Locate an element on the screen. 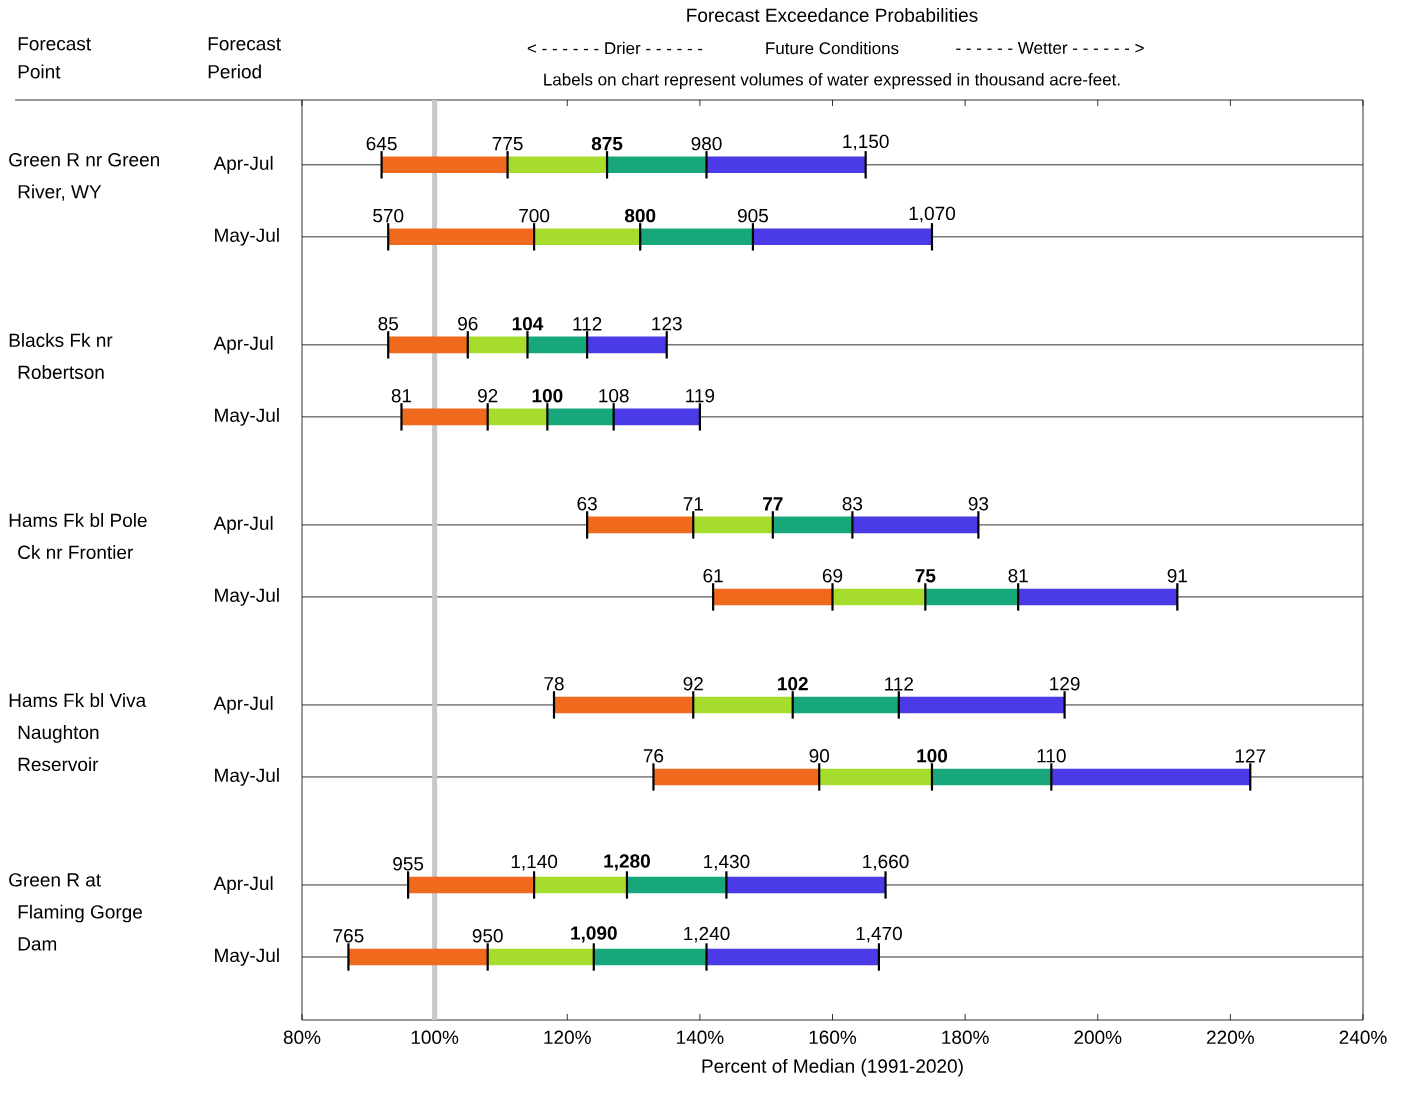 Image resolution: width=1408 pixels, height=1093 pixels. annotation: 71 is located at coordinates (693, 504).